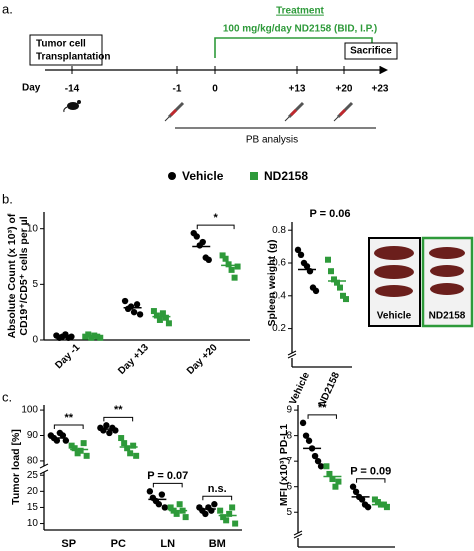 The height and width of the screenshot is (551, 474). Describe the element at coordinates (29, 410) in the screenshot. I see `y-tick-label: 100` at that location.